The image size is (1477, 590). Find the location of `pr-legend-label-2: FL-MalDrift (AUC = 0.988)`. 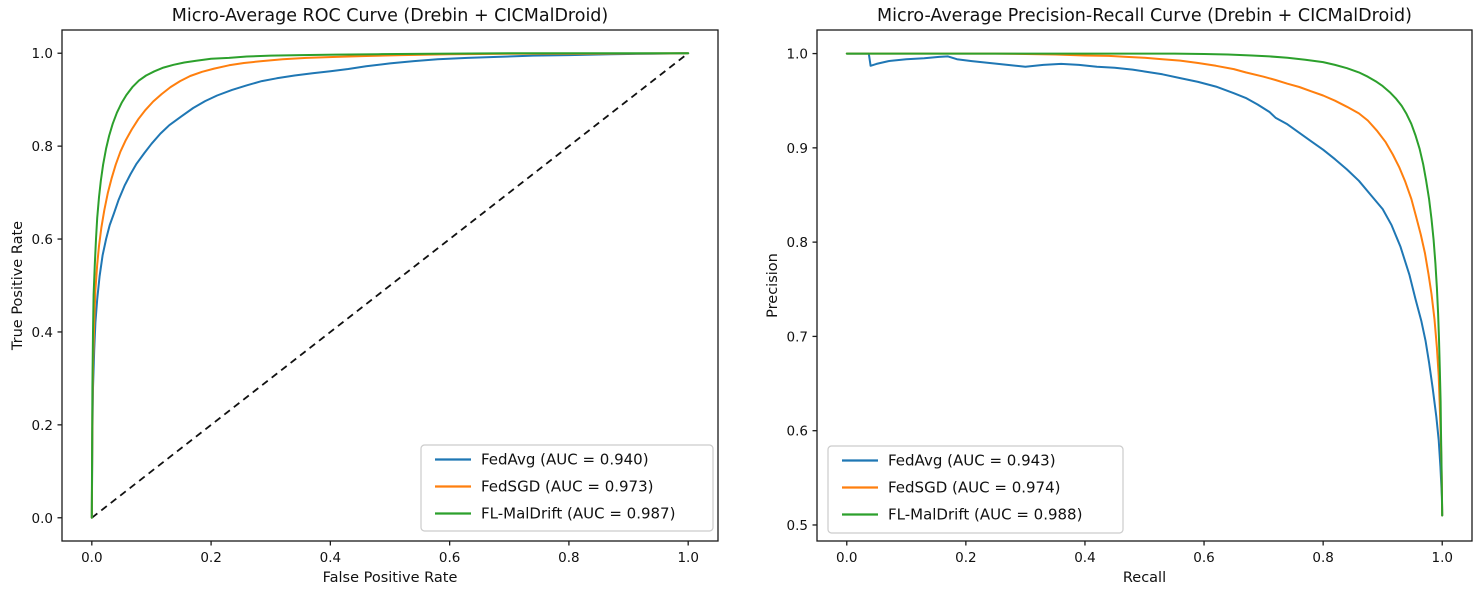

pr-legend-label-2: FL-MalDrift (AUC = 0.988) is located at coordinates (985, 515).